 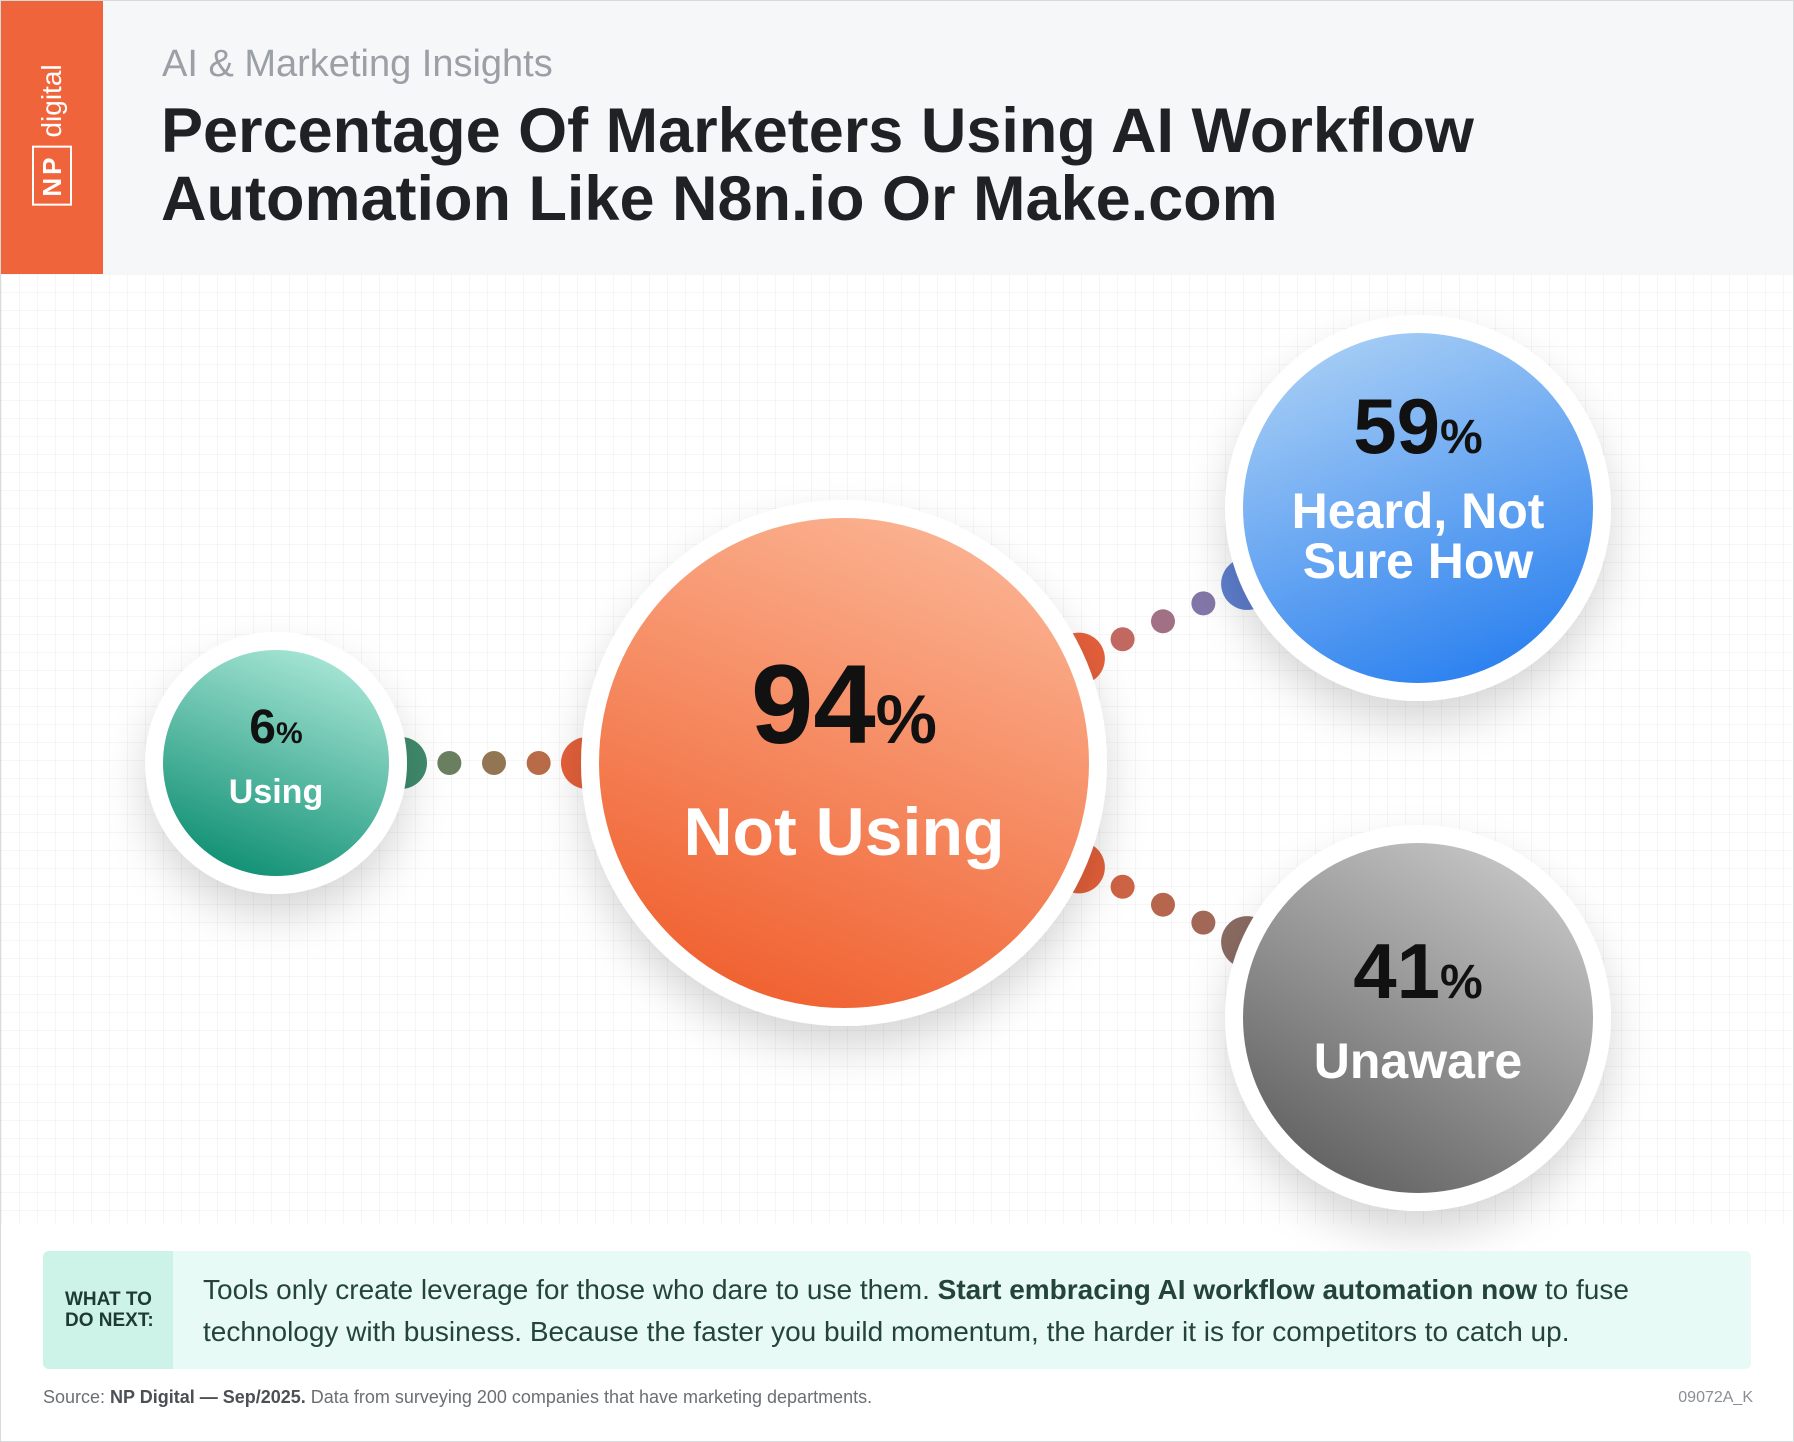 I want to click on callout-tag: WHAT TO DO NEXT:, so click(x=108, y=1310).